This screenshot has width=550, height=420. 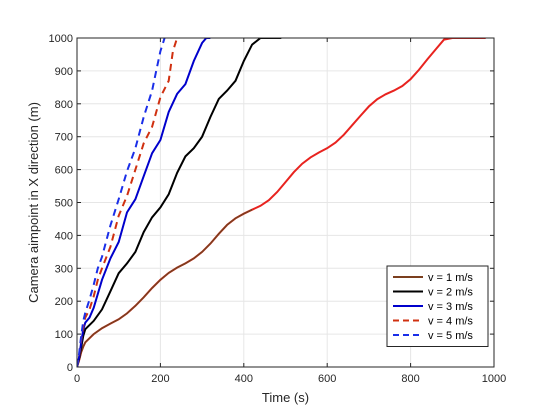 What do you see at coordinates (327, 379) in the screenshot?
I see `x-tick-label: 600` at bounding box center [327, 379].